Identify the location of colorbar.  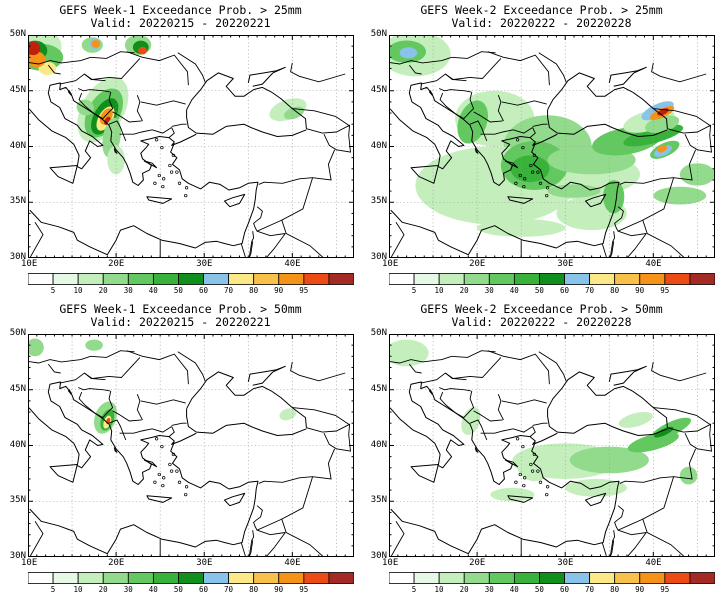
(191, 279).